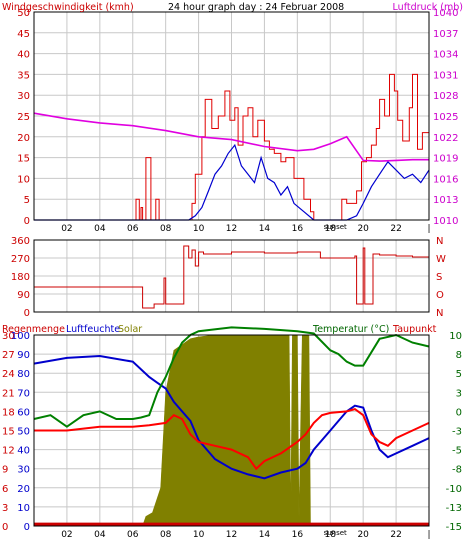 The height and width of the screenshot is (556, 465). What do you see at coordinates (23, 451) in the screenshot?
I see `humidity-y-tick-label: 40` at bounding box center [23, 451].